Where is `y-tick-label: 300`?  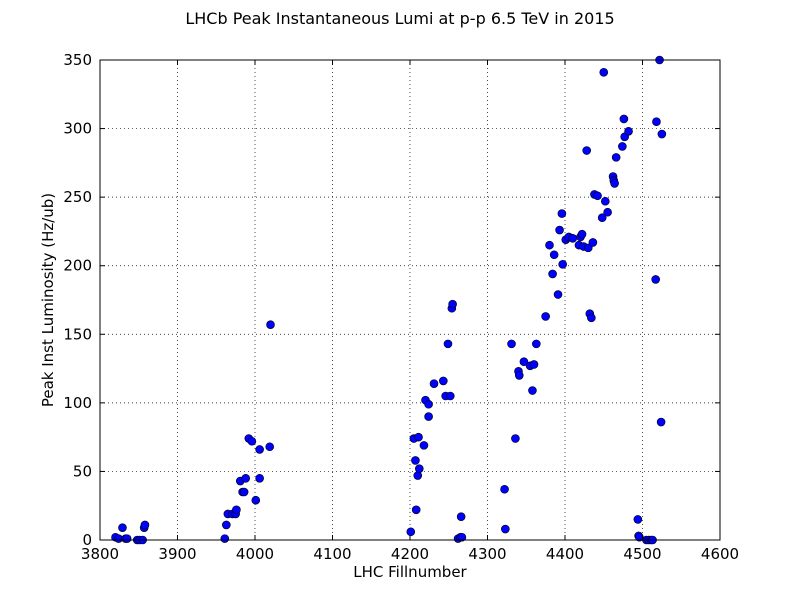 y-tick-label: 300 is located at coordinates (77, 129).